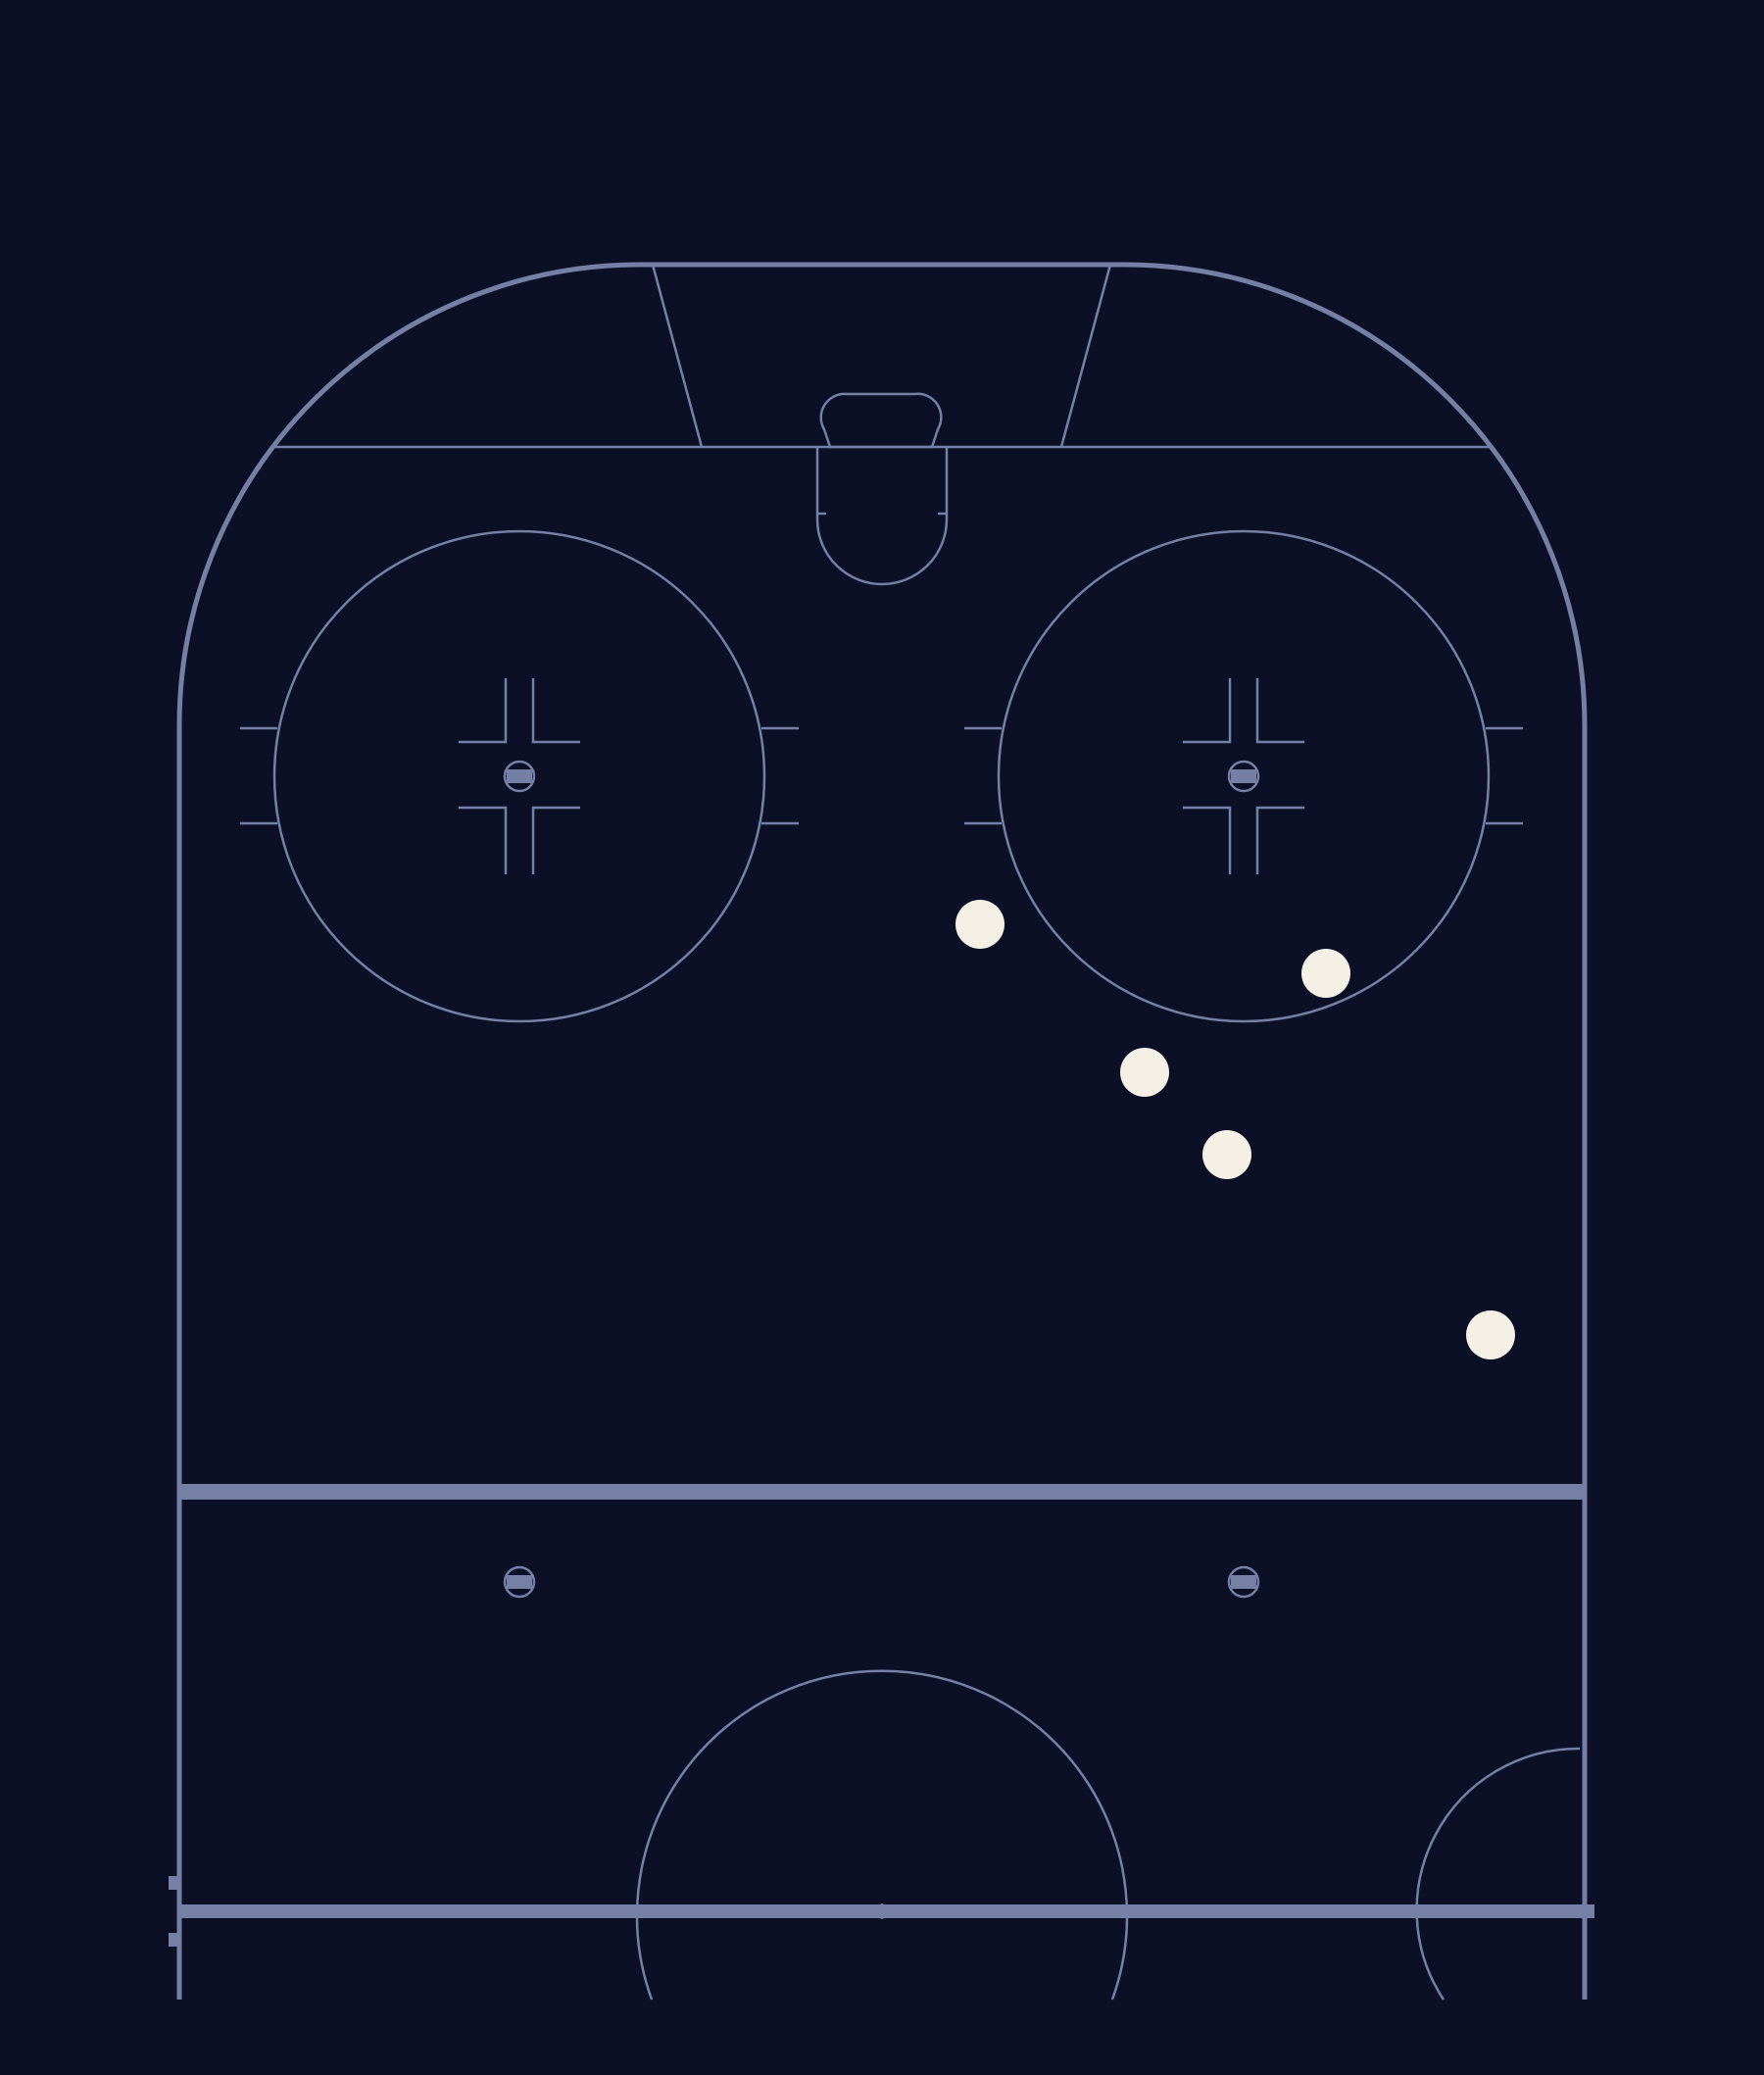 The width and height of the screenshot is (1764, 2075). What do you see at coordinates (519, 1582) in the screenshot?
I see `neutral-zone-dot-left` at bounding box center [519, 1582].